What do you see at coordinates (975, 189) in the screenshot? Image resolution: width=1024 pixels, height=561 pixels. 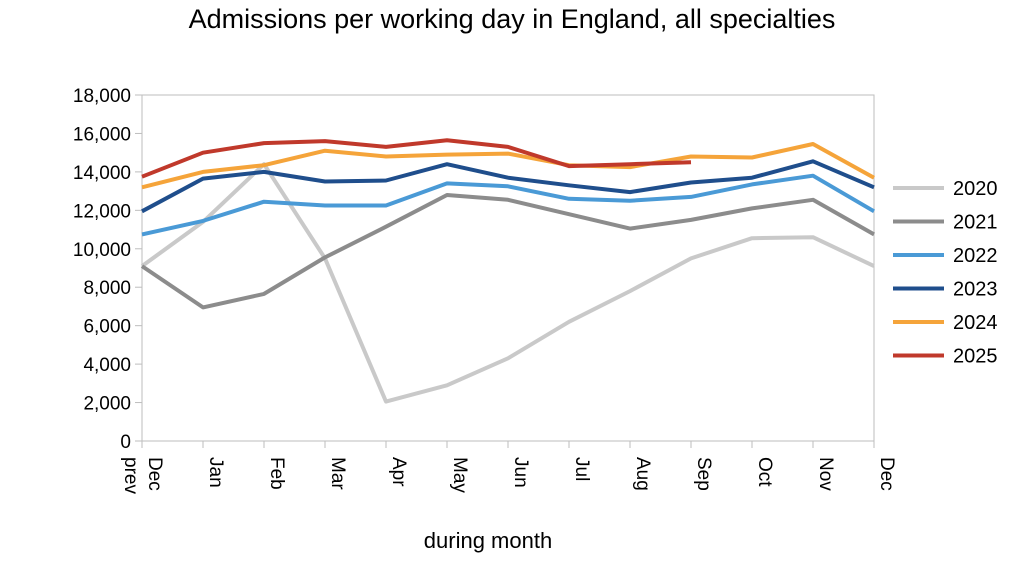 I see `legend-label-2020: 2020` at bounding box center [975, 189].